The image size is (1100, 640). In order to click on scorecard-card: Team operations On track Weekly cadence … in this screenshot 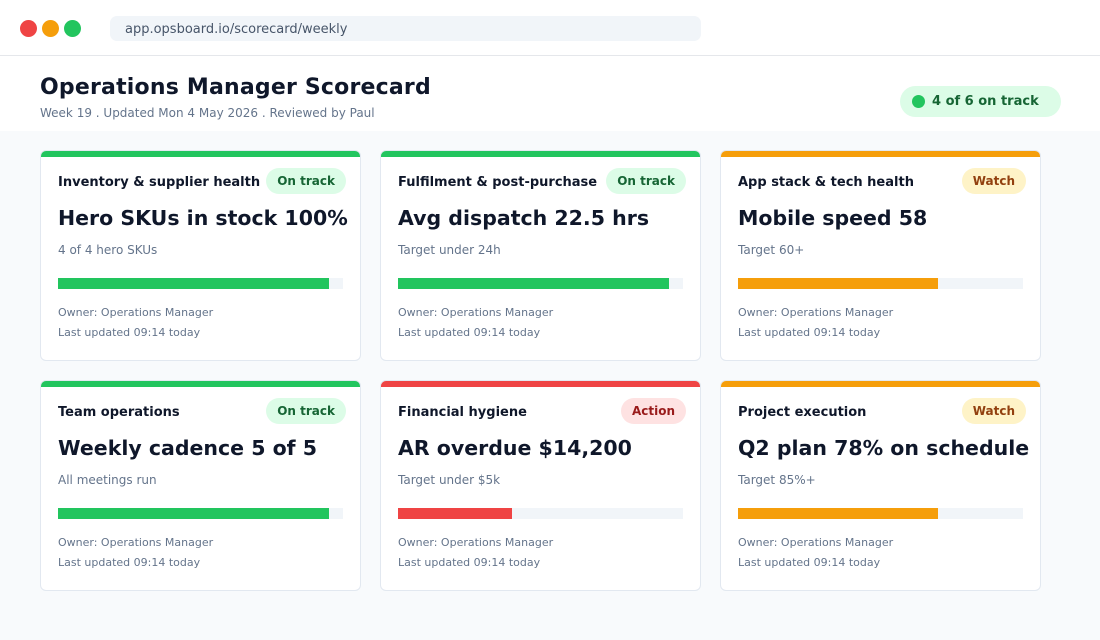, I will do `click(200, 485)`.